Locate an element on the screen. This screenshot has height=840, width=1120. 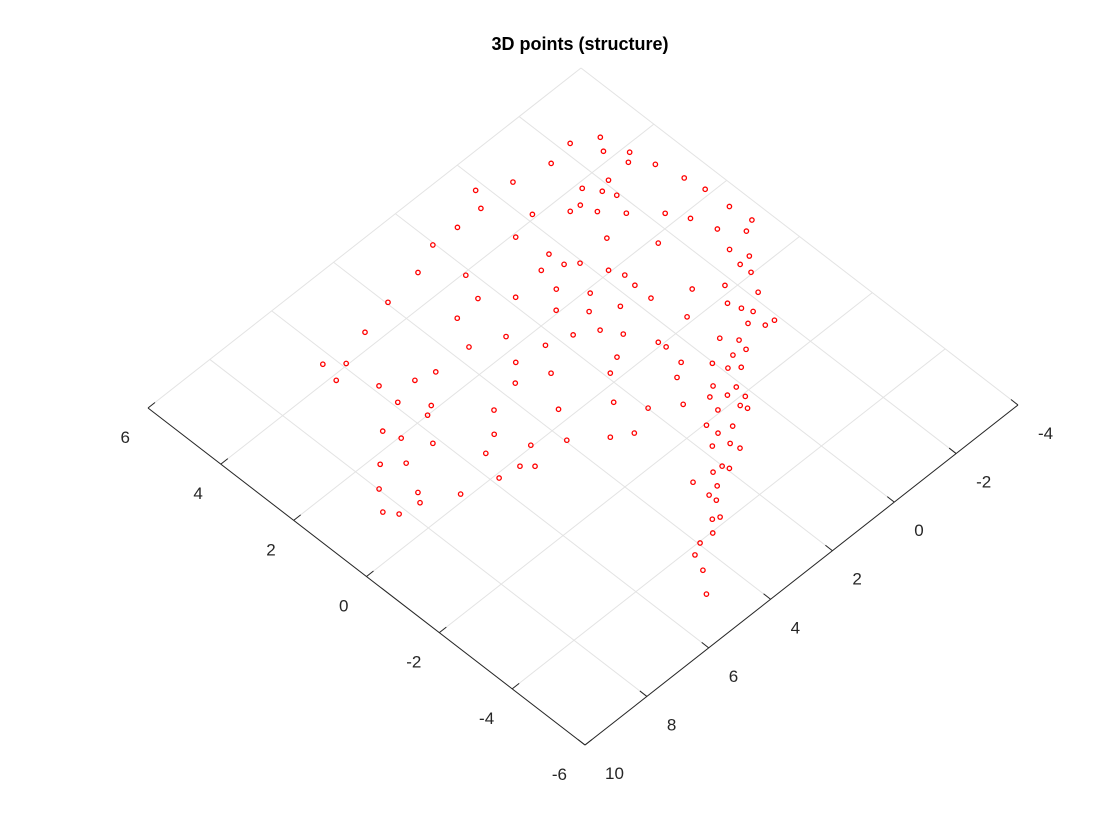
chart-title: 3D points (structure) is located at coordinates (579, 44).